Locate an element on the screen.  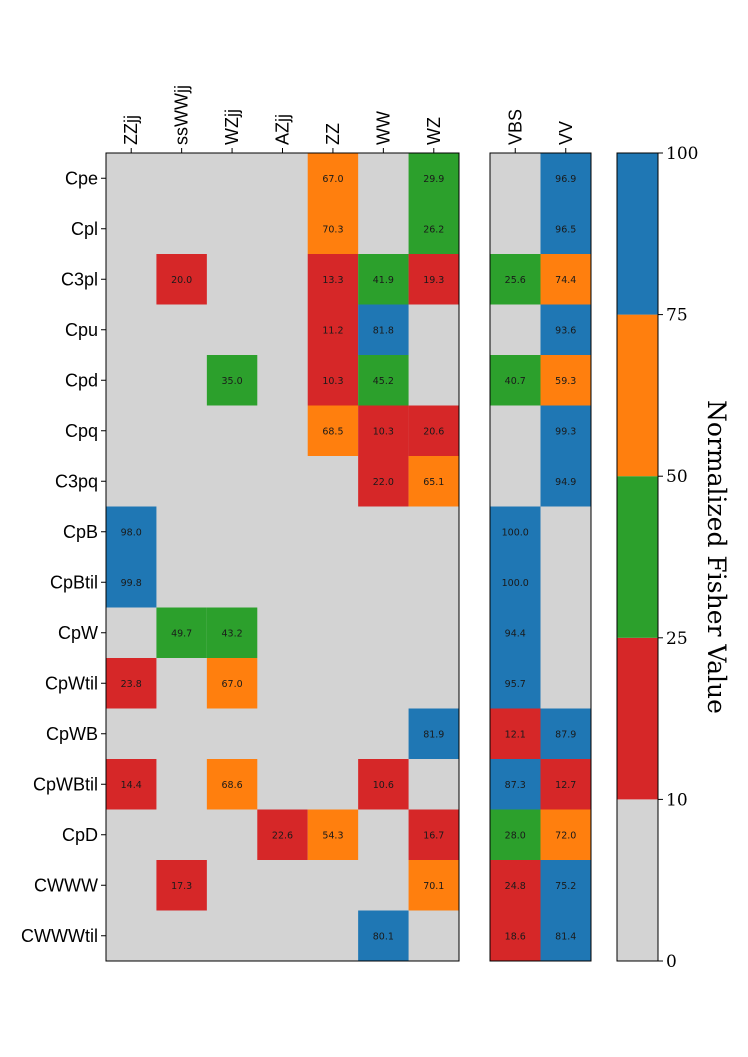
row-label: Cpl is located at coordinates (84, 229).